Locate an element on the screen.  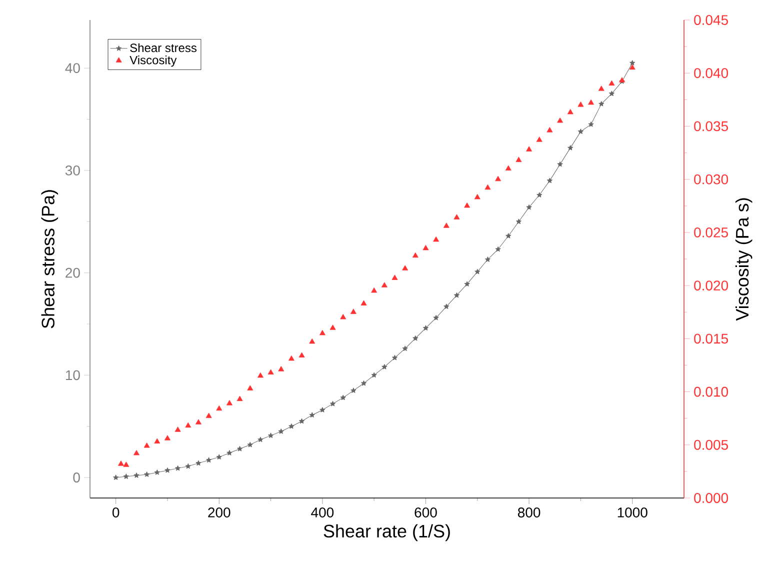
y2-tick-label: 0.015 is located at coordinates (711, 339).